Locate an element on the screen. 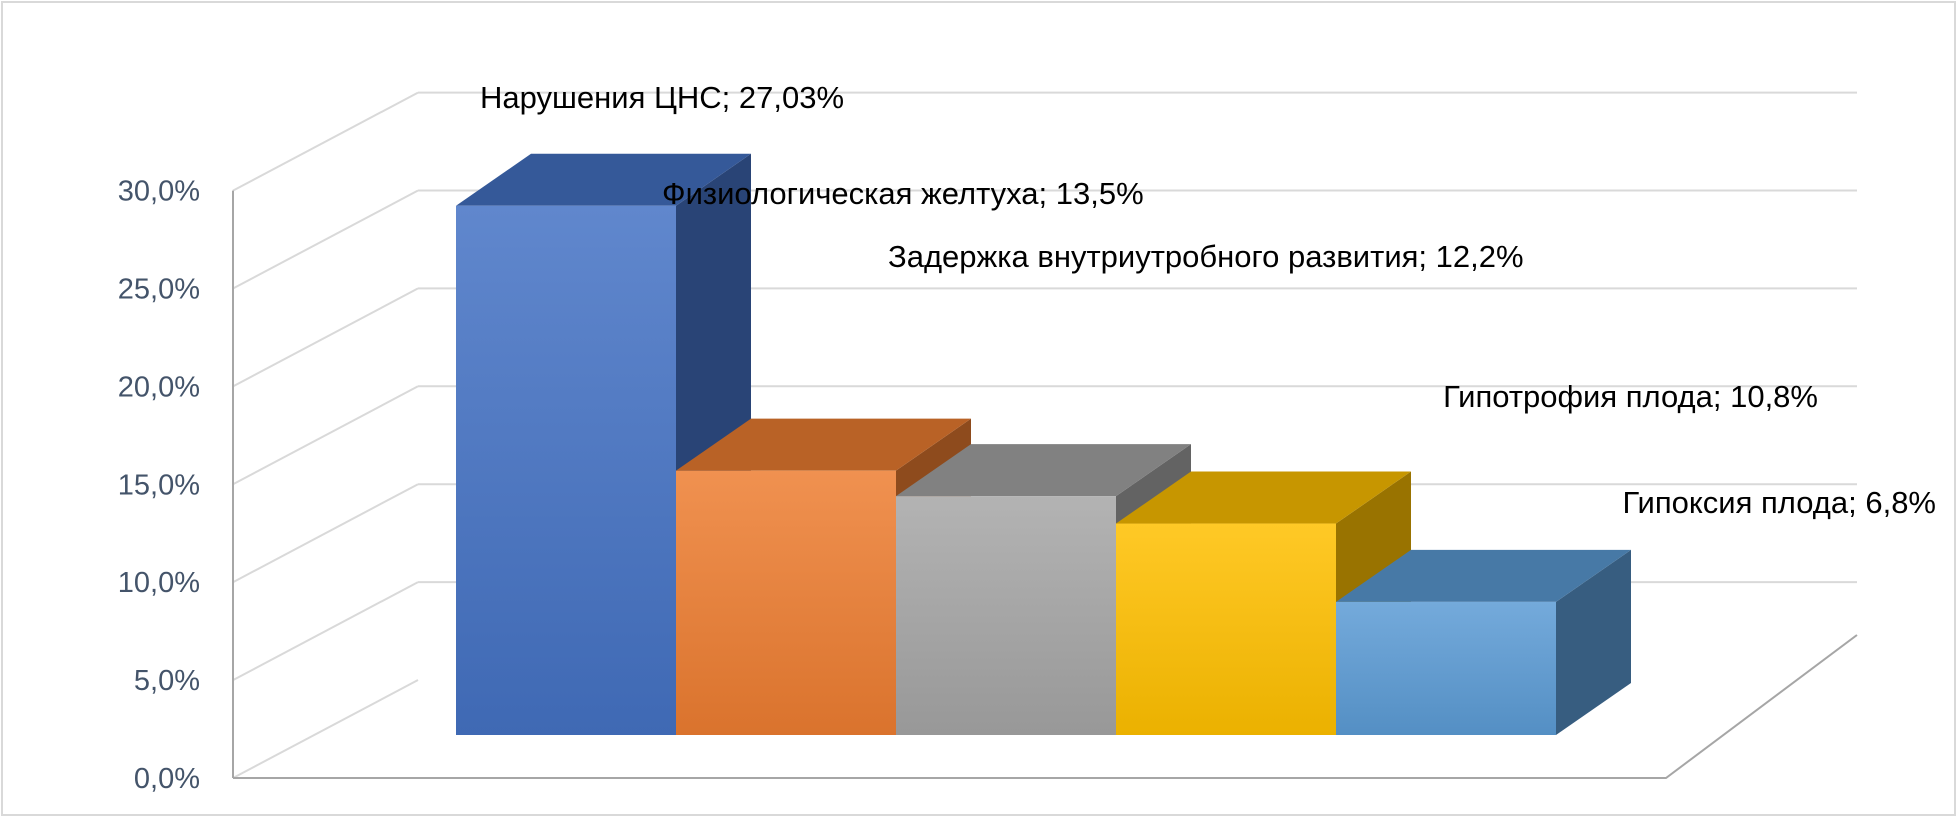  data-label: Гипотрофия плода; 10,8% is located at coordinates (1630, 396).